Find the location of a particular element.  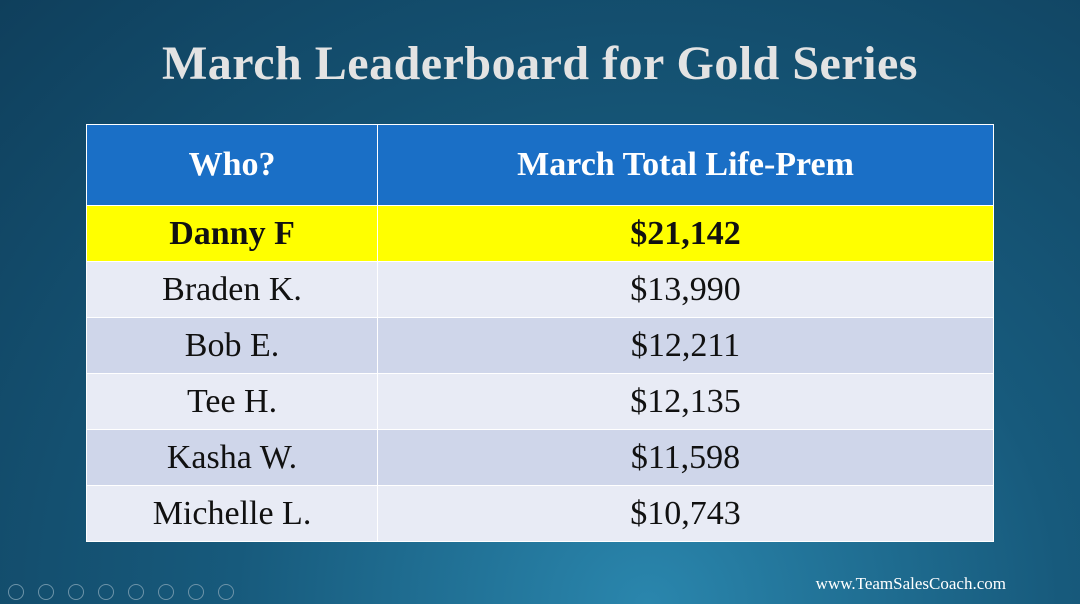

table-row: Tee H. $12,135 is located at coordinates (539, 401).